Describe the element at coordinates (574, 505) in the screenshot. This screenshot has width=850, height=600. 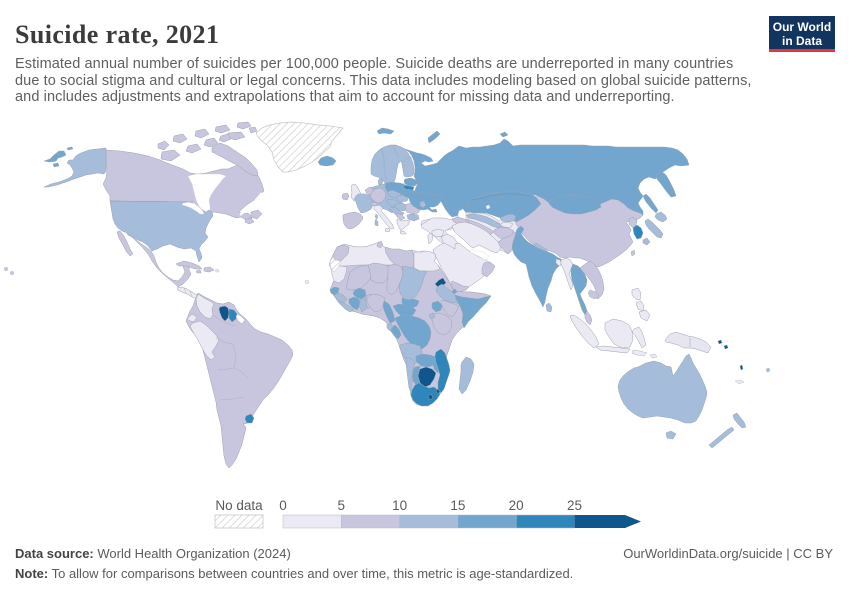
I see `svg-text: 25` at that location.